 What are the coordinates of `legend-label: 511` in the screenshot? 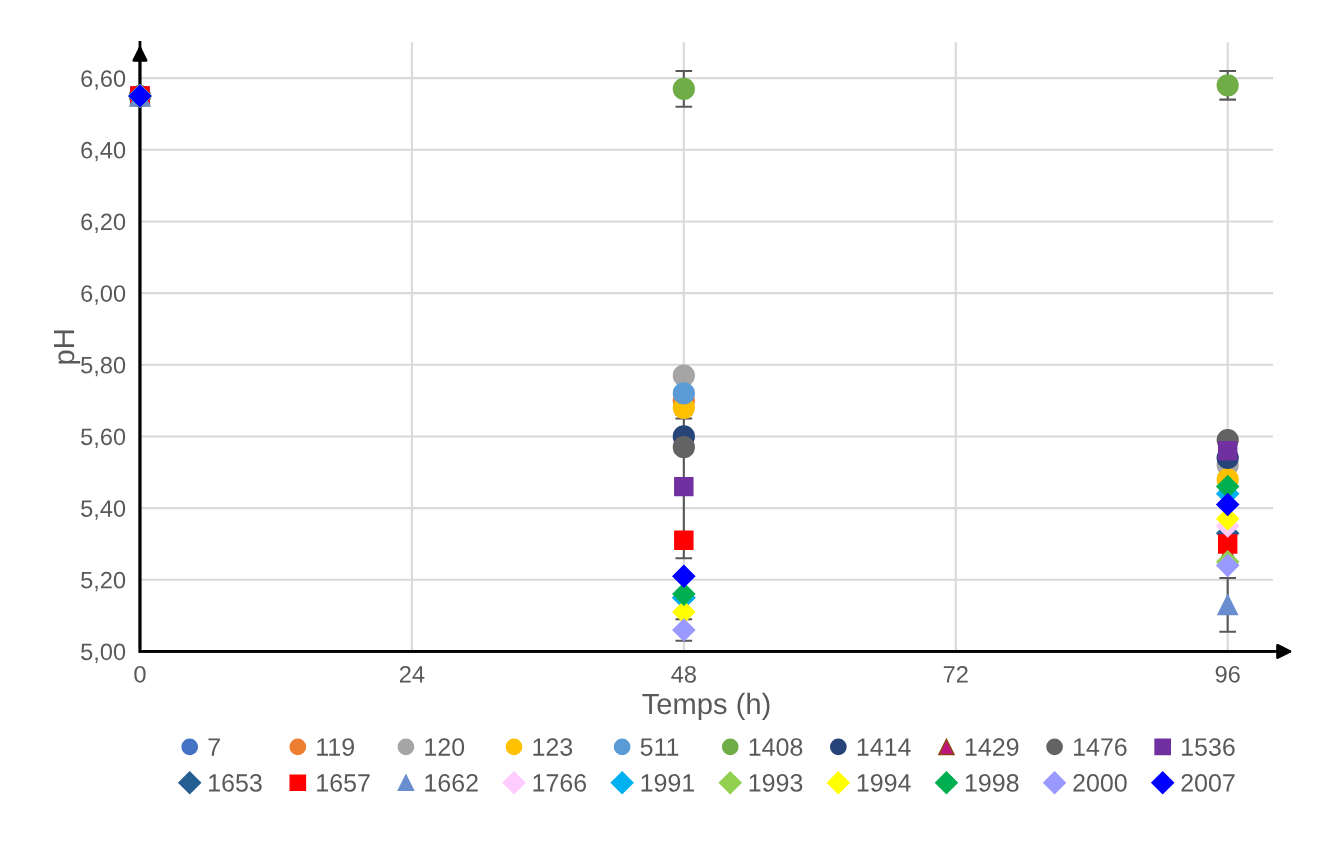 It's located at (659, 747).